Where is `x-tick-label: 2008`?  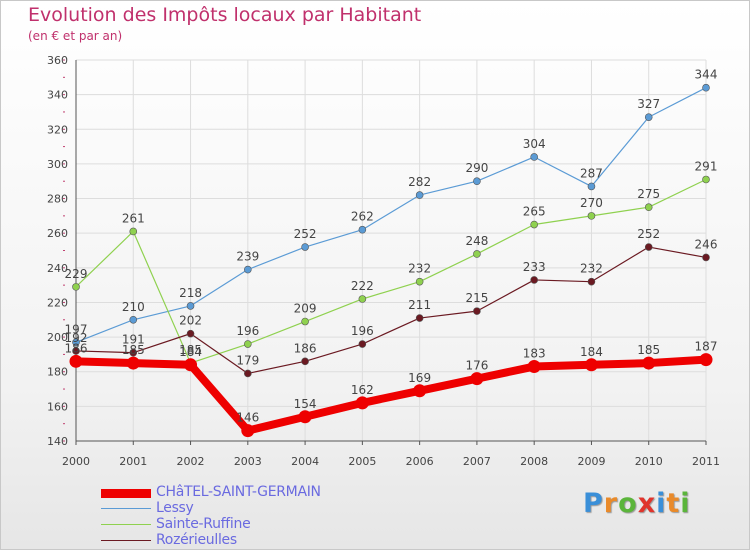 x-tick-label: 2008 is located at coordinates (534, 461).